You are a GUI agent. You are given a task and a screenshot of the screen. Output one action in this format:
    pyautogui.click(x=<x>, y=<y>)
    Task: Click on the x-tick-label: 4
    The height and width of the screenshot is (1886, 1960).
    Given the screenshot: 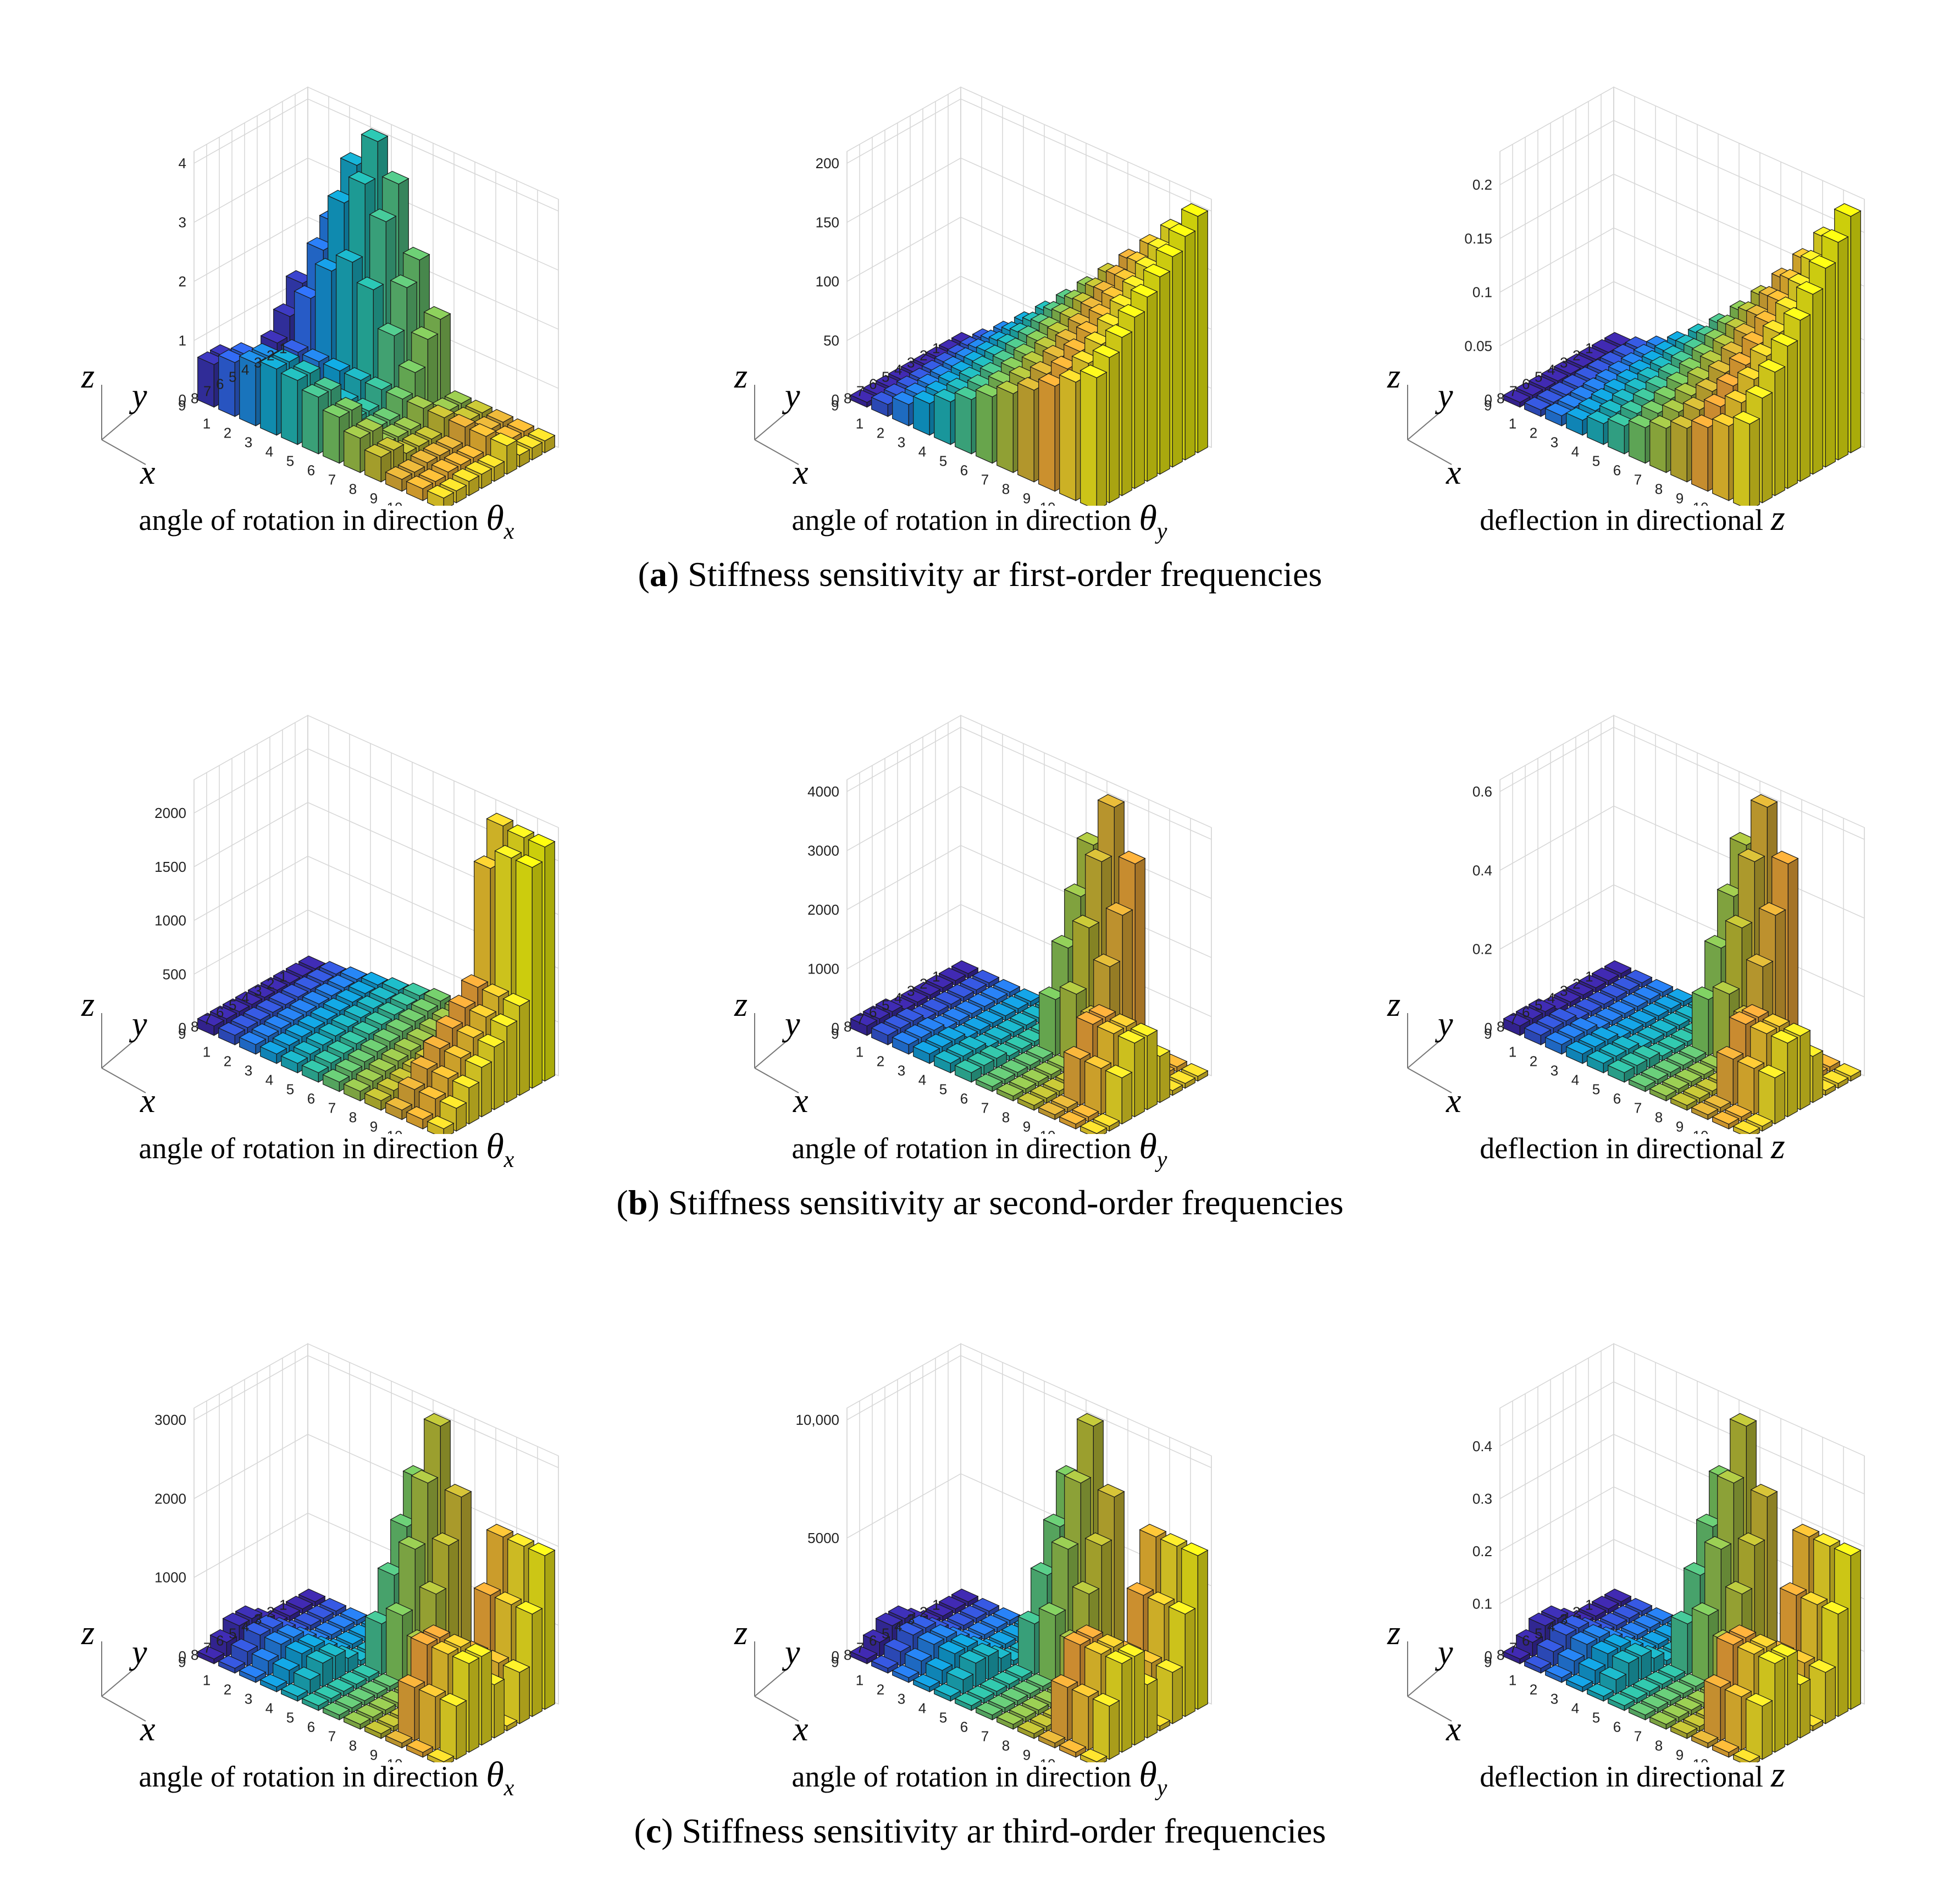 What is the action you would take?
    pyautogui.click(x=922, y=1709)
    